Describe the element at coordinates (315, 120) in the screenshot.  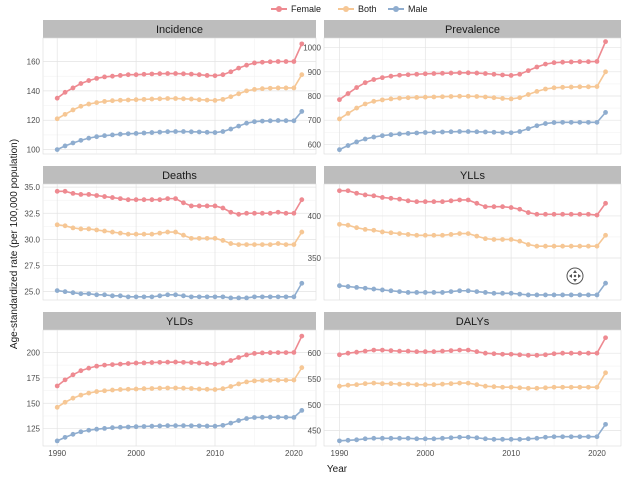
I see `y-tick-label: 700` at that location.